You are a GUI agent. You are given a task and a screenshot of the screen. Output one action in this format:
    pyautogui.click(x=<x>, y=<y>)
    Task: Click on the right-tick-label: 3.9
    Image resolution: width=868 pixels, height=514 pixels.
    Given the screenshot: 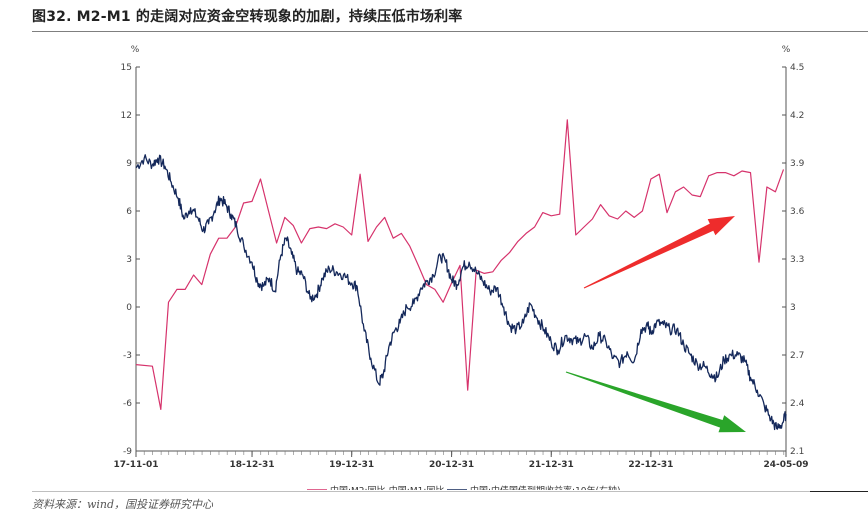 What is the action you would take?
    pyautogui.click(x=797, y=164)
    